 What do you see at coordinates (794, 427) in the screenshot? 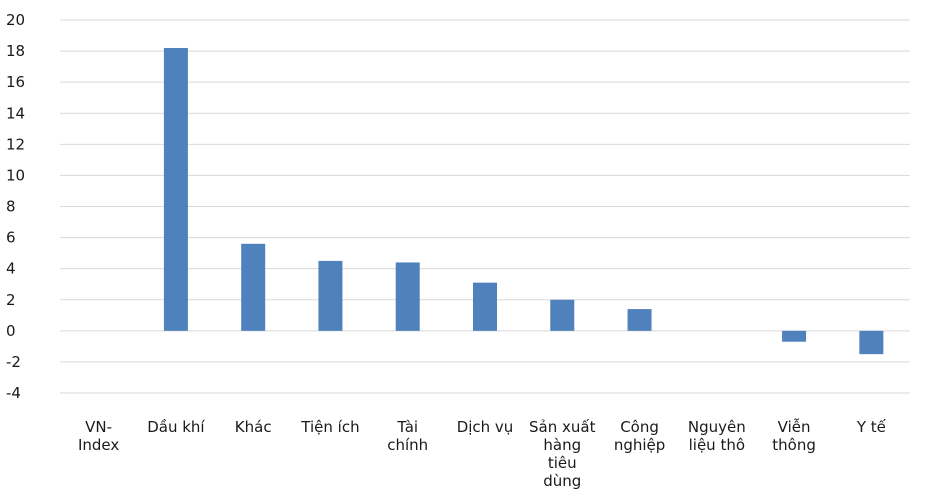
I see `x-tick-label-line: Viễn` at bounding box center [794, 427].